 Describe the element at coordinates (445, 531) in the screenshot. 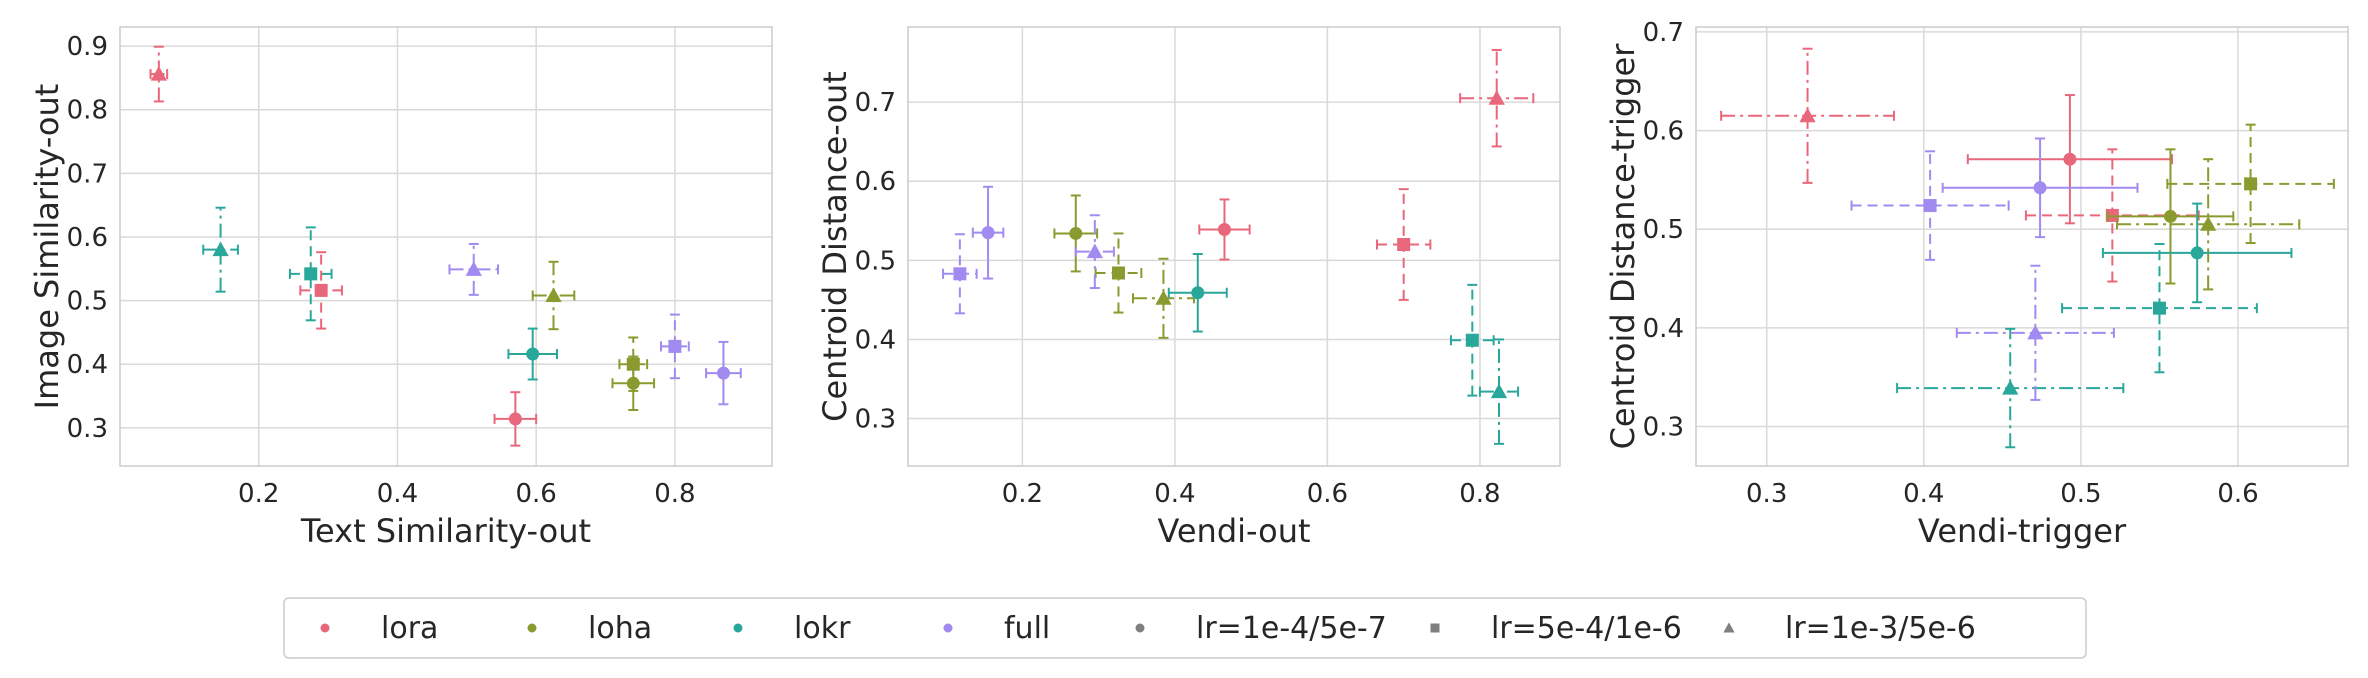

I see `x-axis-label: Text Similarity-out` at that location.